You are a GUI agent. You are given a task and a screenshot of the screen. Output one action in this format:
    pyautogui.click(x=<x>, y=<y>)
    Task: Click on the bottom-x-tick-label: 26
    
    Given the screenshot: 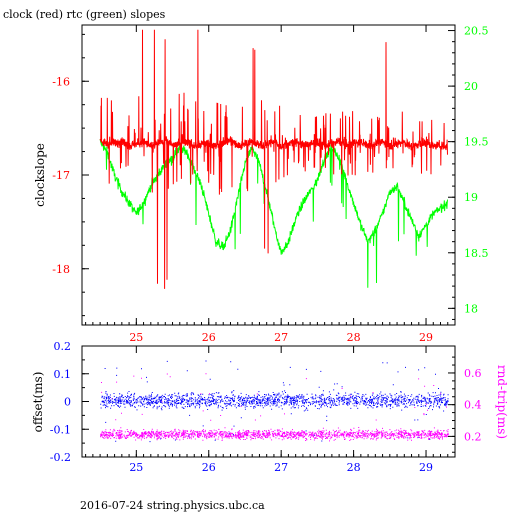 What is the action you would take?
    pyautogui.click(x=209, y=467)
    